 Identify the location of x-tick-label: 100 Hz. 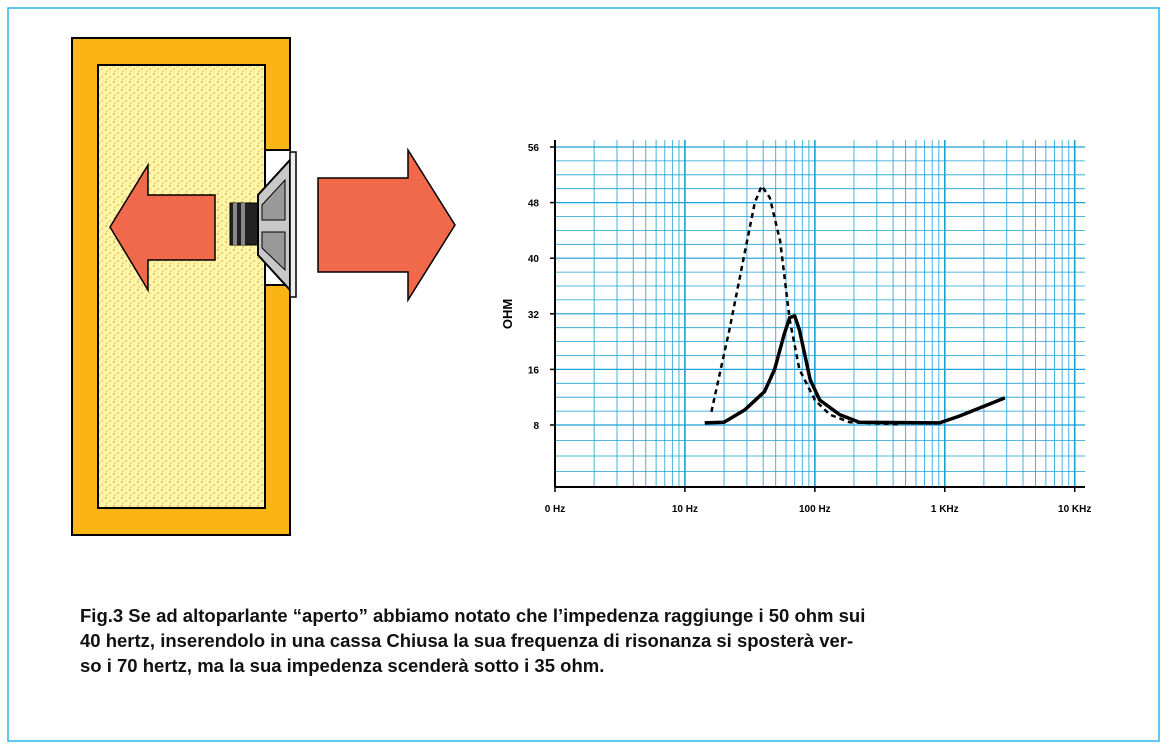
(815, 509).